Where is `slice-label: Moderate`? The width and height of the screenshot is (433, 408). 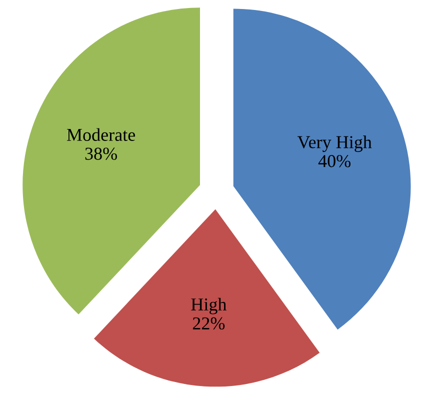
slice-label: Moderate is located at coordinates (101, 134).